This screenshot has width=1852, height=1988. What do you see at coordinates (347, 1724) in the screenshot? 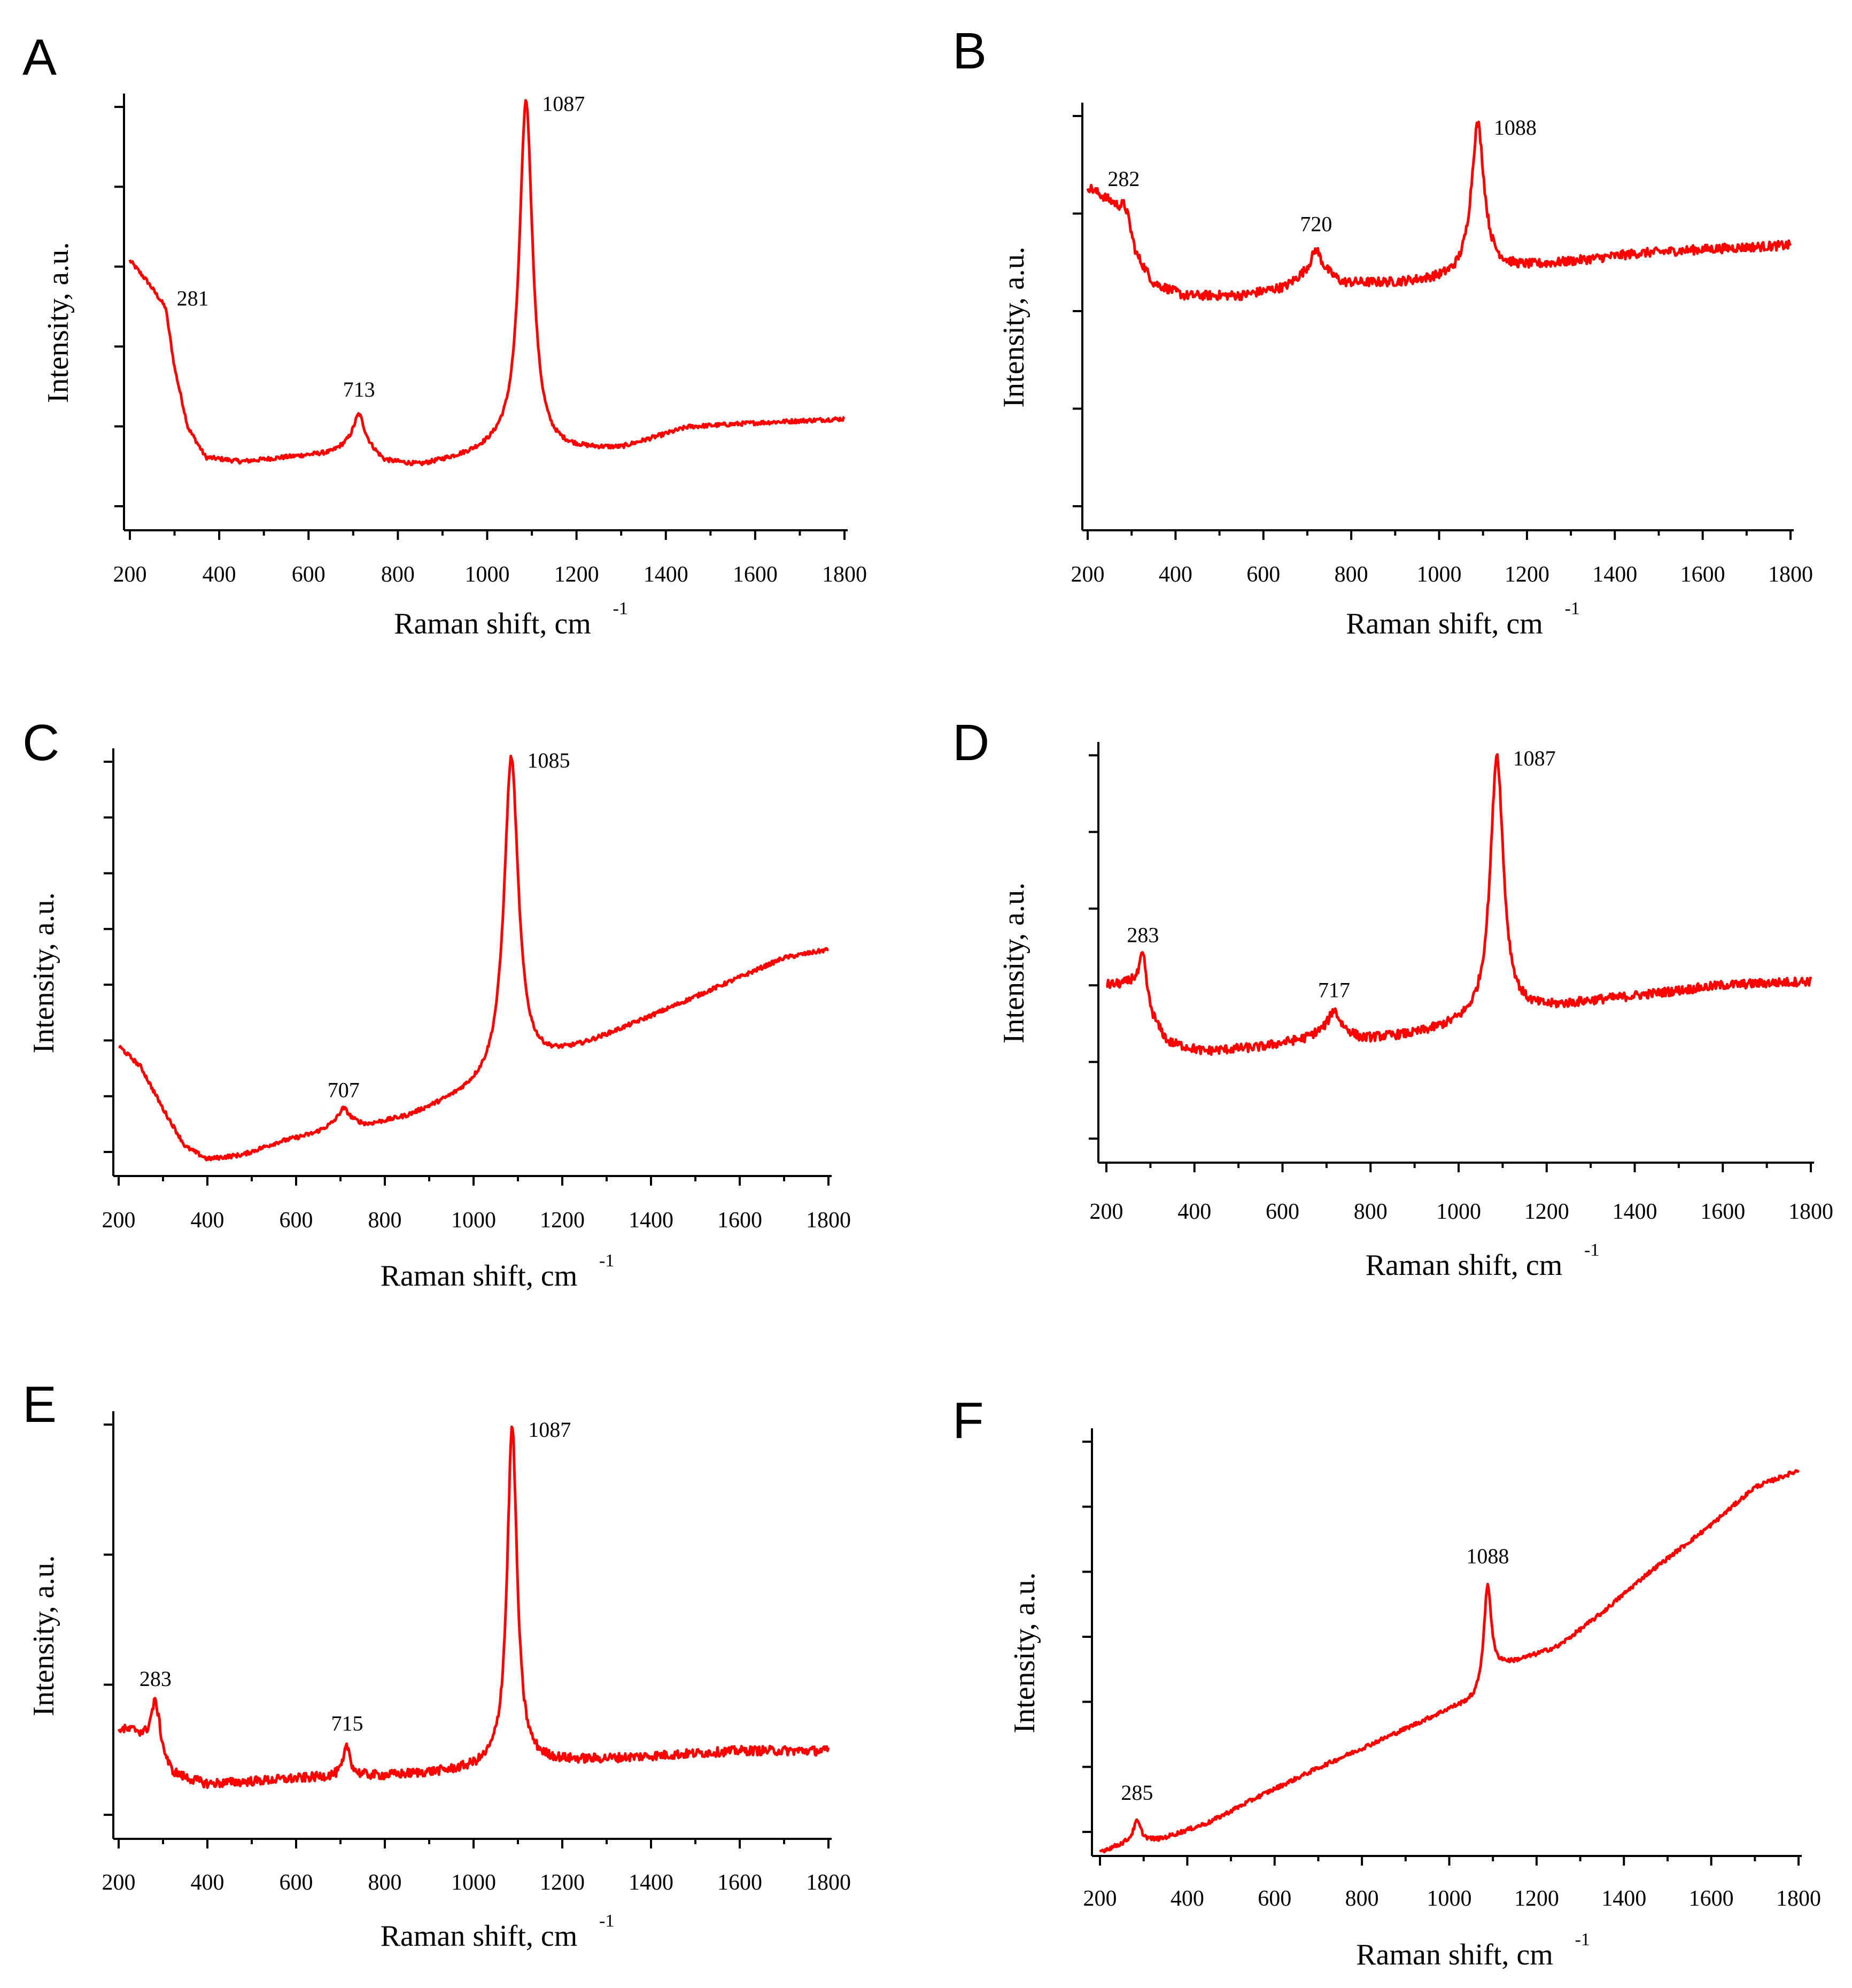
I see `peak-label: 715` at bounding box center [347, 1724].